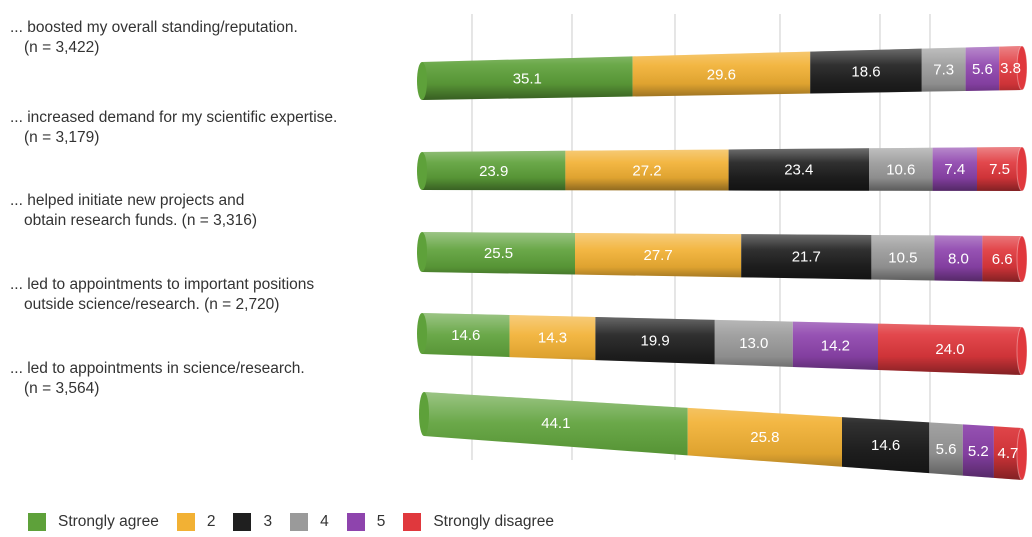 The height and width of the screenshot is (537, 1032). I want to click on legend-label: Strongly agree, so click(108, 521).